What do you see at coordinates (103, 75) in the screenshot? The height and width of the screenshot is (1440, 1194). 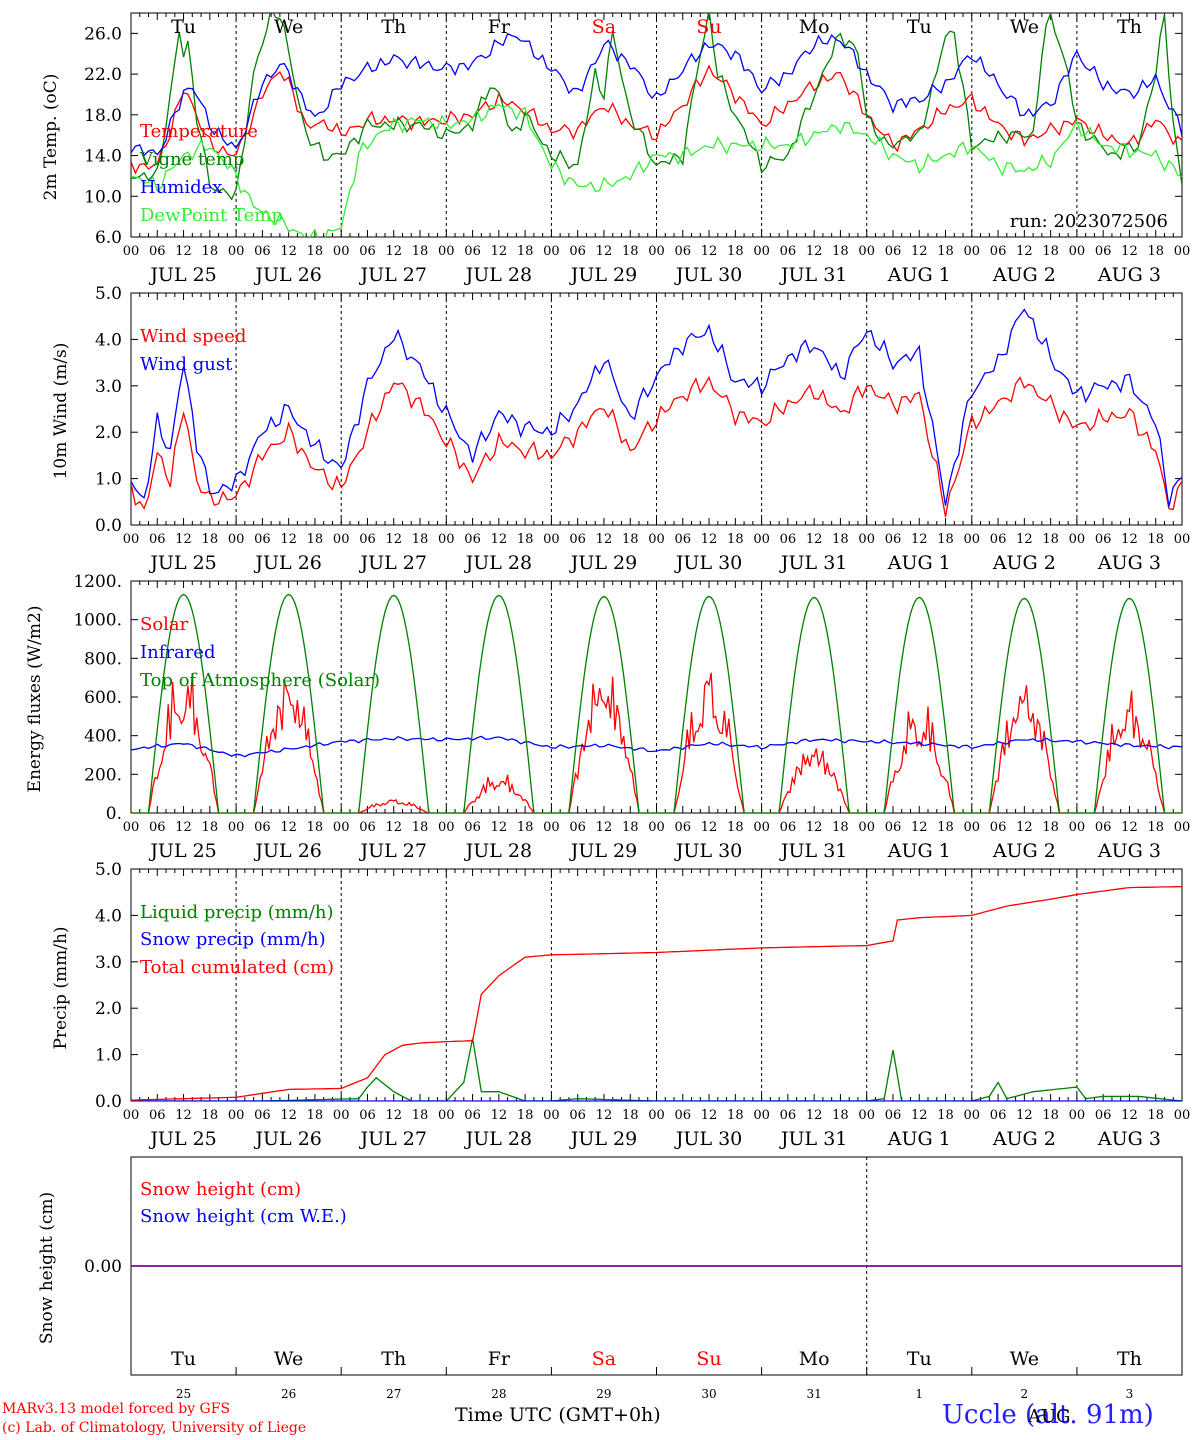 I see `y-tick-label: 22.0` at bounding box center [103, 75].